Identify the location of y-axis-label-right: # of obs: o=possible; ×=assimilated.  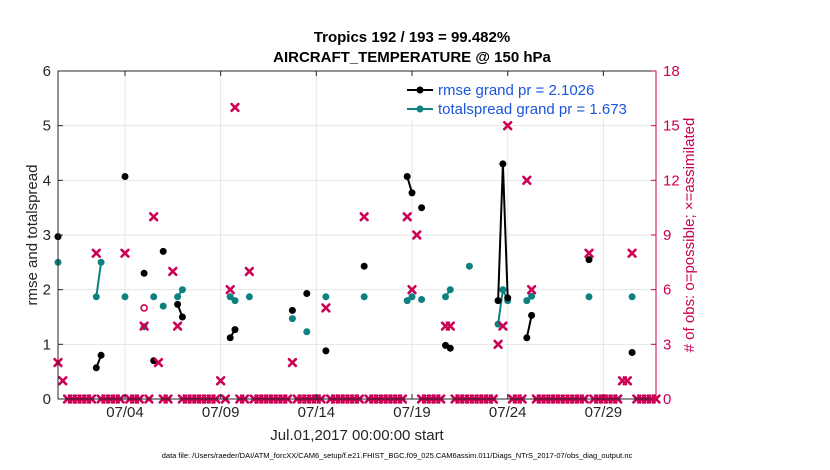
(689, 235).